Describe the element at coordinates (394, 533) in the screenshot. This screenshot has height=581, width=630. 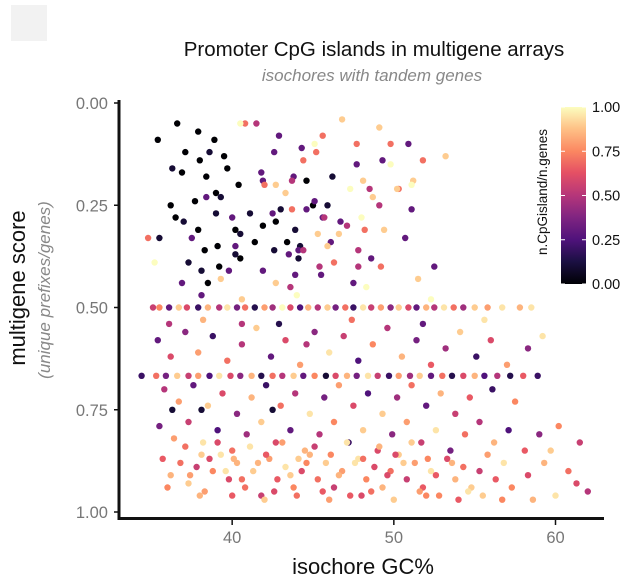
I see `x-ticks: 40 50 60` at that location.